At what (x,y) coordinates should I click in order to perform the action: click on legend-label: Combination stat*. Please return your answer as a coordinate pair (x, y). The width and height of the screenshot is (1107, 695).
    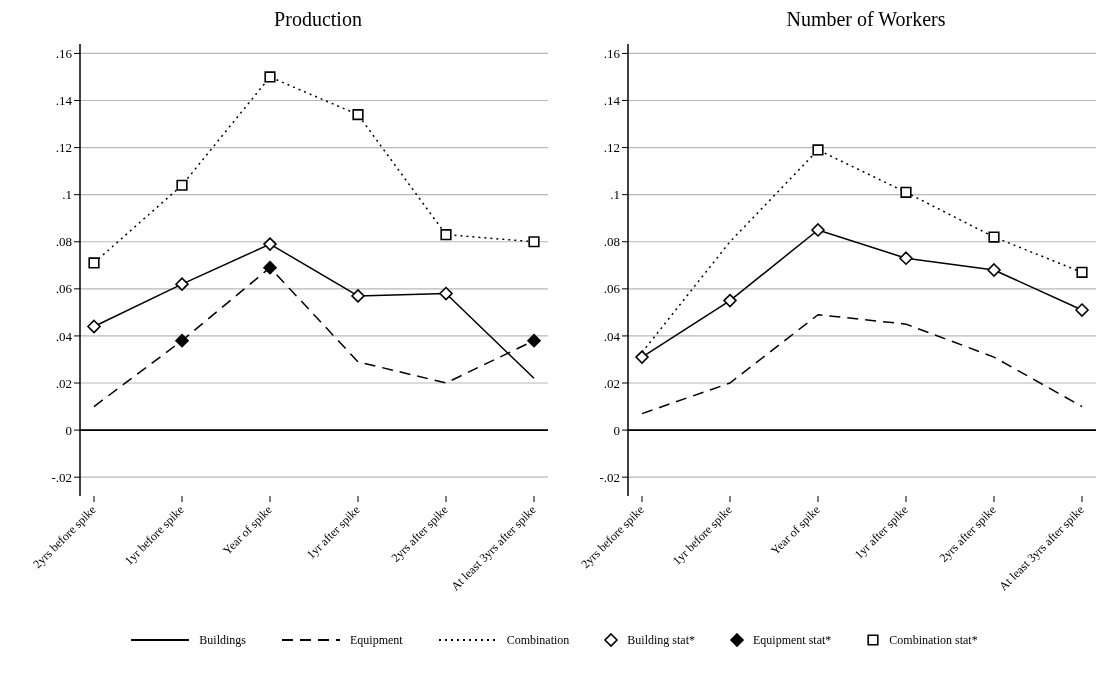
    Looking at the image, I should click on (933, 640).